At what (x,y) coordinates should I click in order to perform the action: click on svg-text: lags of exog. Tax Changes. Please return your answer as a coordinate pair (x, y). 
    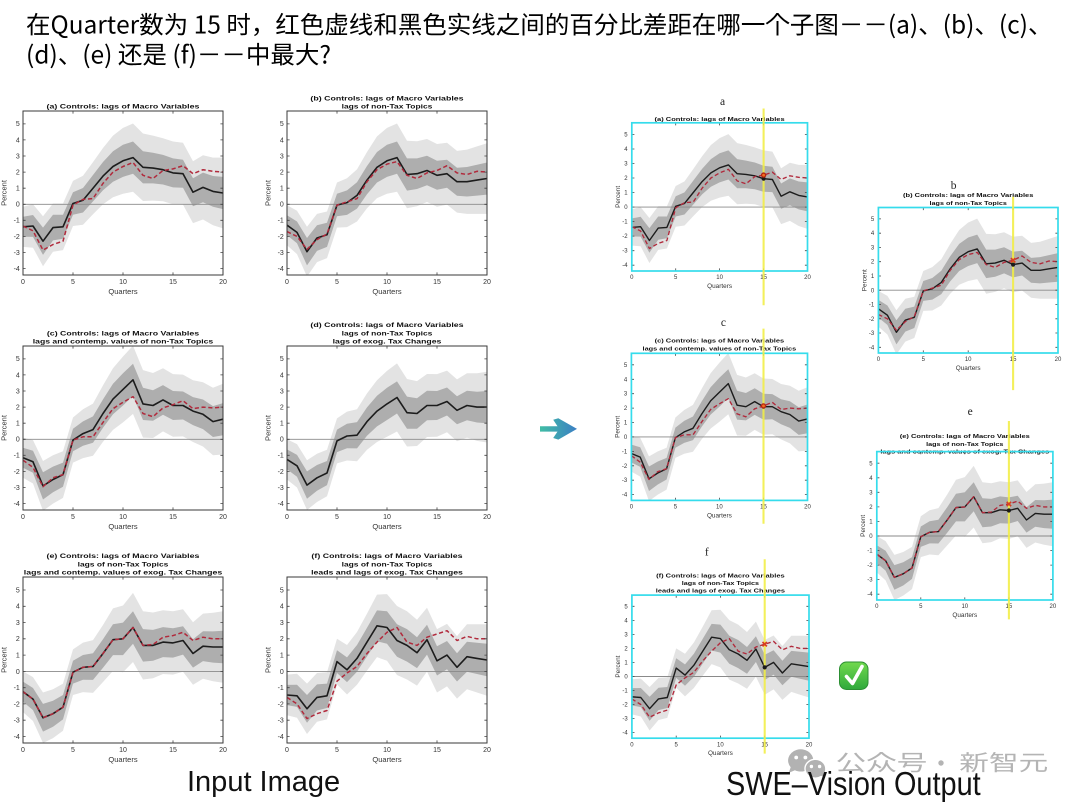
    Looking at the image, I should click on (387, 342).